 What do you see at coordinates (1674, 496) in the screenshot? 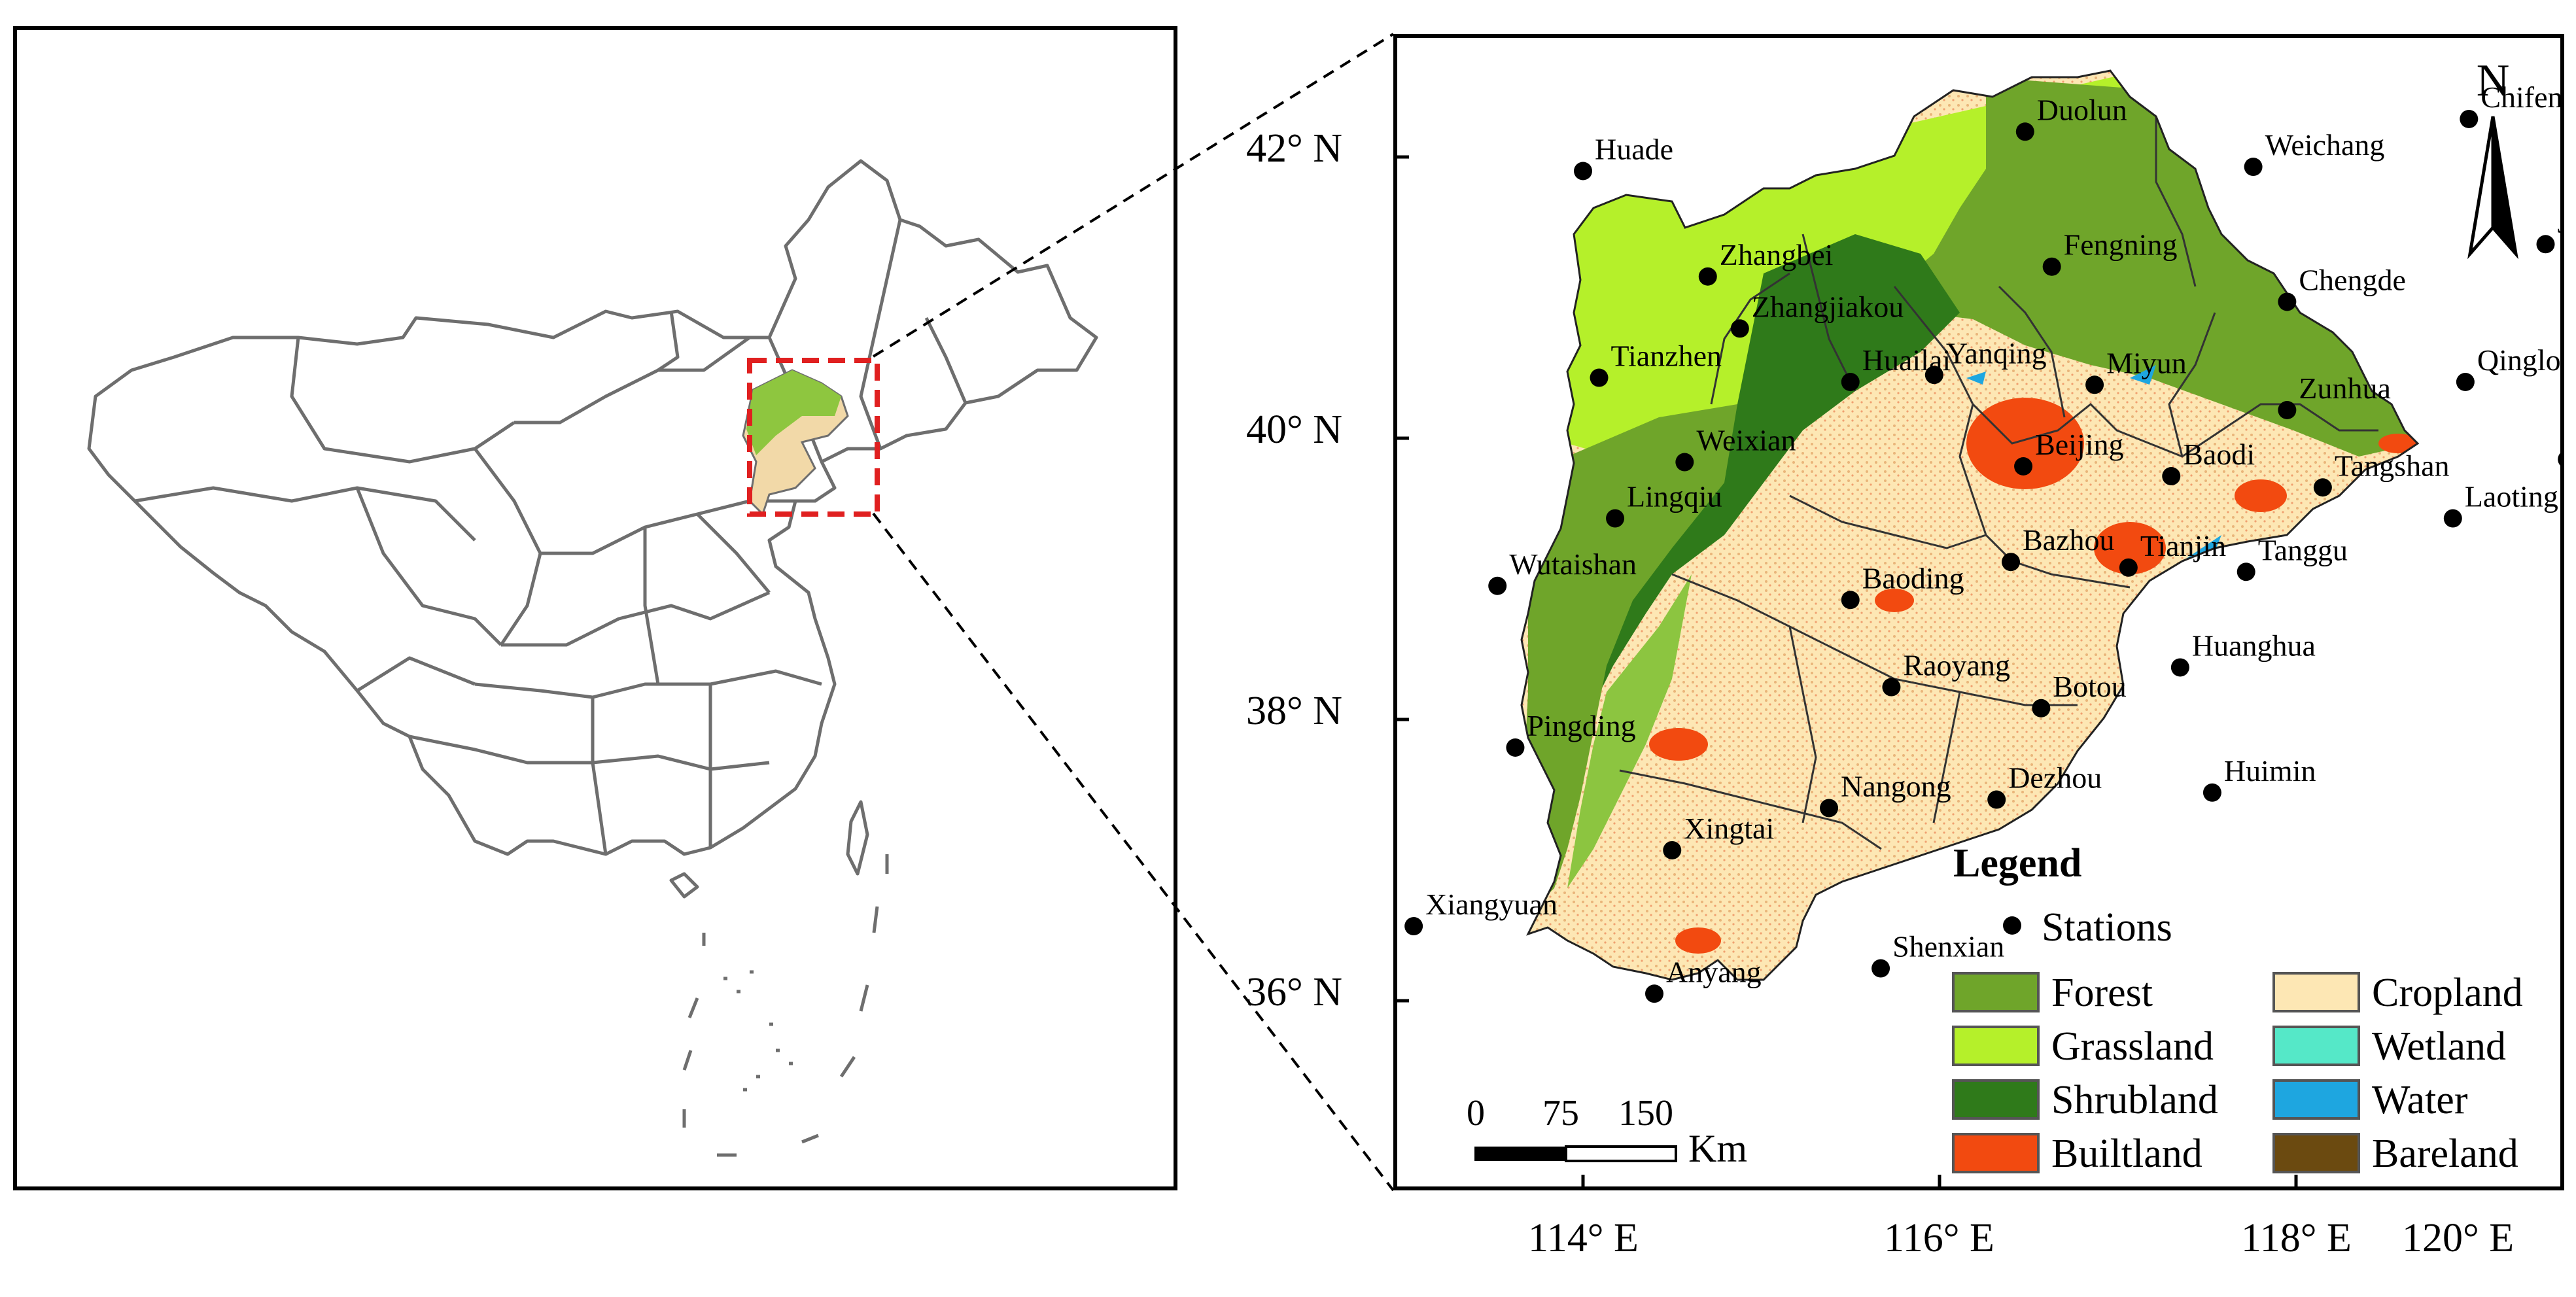
I see `station-label: Lingqiu` at bounding box center [1674, 496].